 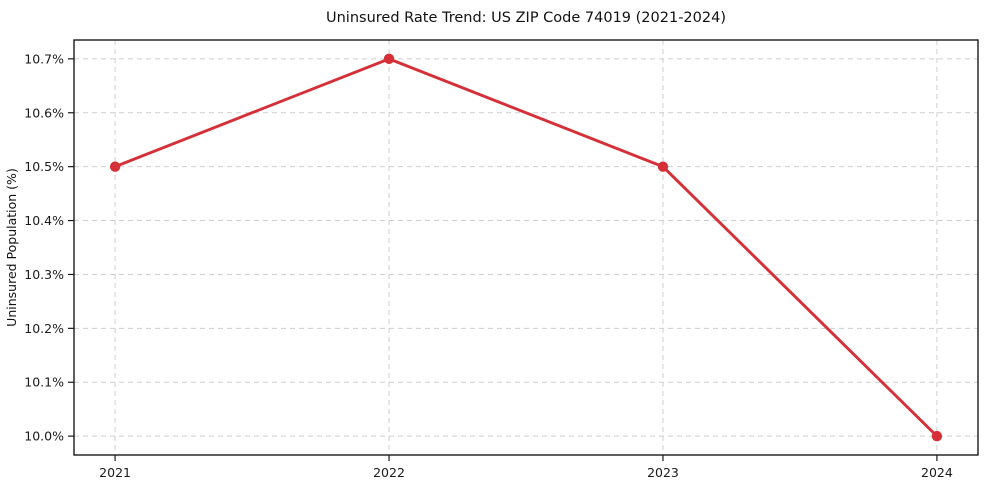 What do you see at coordinates (937, 472) in the screenshot?
I see `x-tick-label: 2024` at bounding box center [937, 472].